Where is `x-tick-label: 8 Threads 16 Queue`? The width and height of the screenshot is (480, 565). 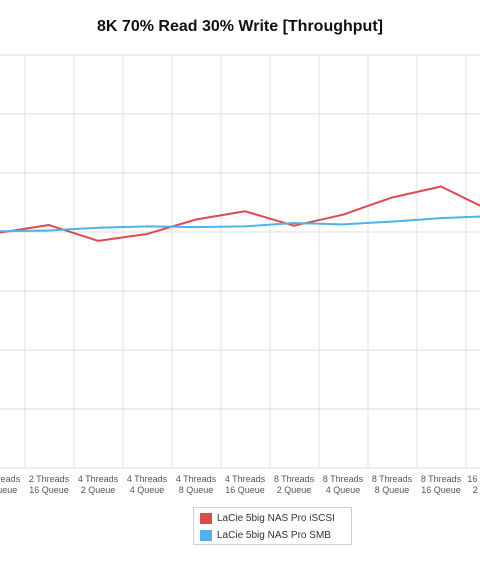 x-tick-label: 8 Threads 16 Queue is located at coordinates (441, 484).